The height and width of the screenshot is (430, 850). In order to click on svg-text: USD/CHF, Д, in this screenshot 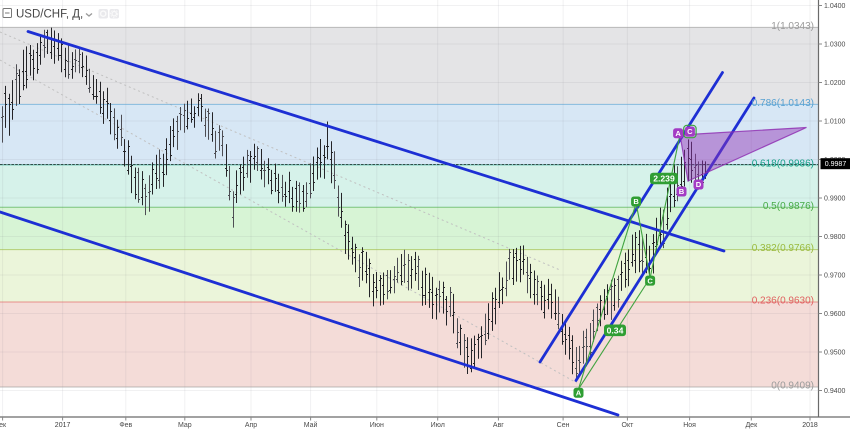, I will do `click(49, 15)`.